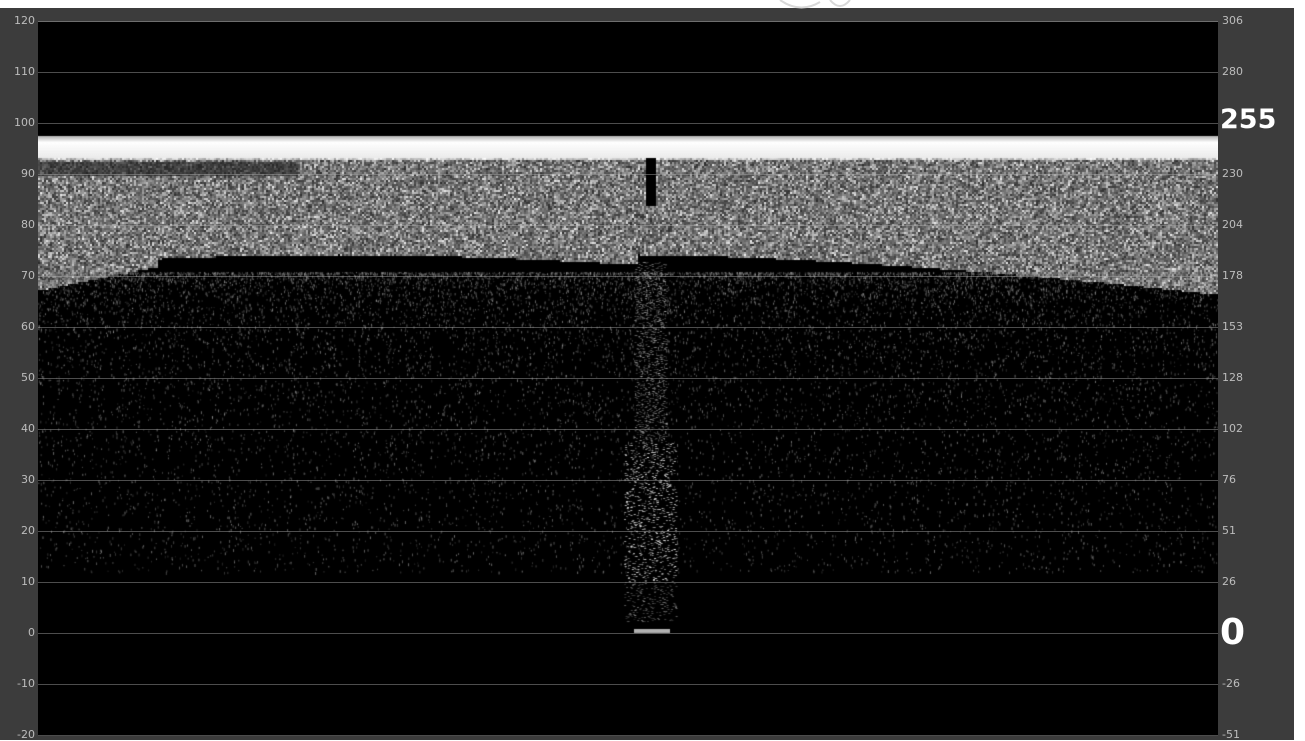 Image resolution: width=1305 pixels, height=741 pixels. I want to click on right-tick-label: 153, so click(1232, 326).